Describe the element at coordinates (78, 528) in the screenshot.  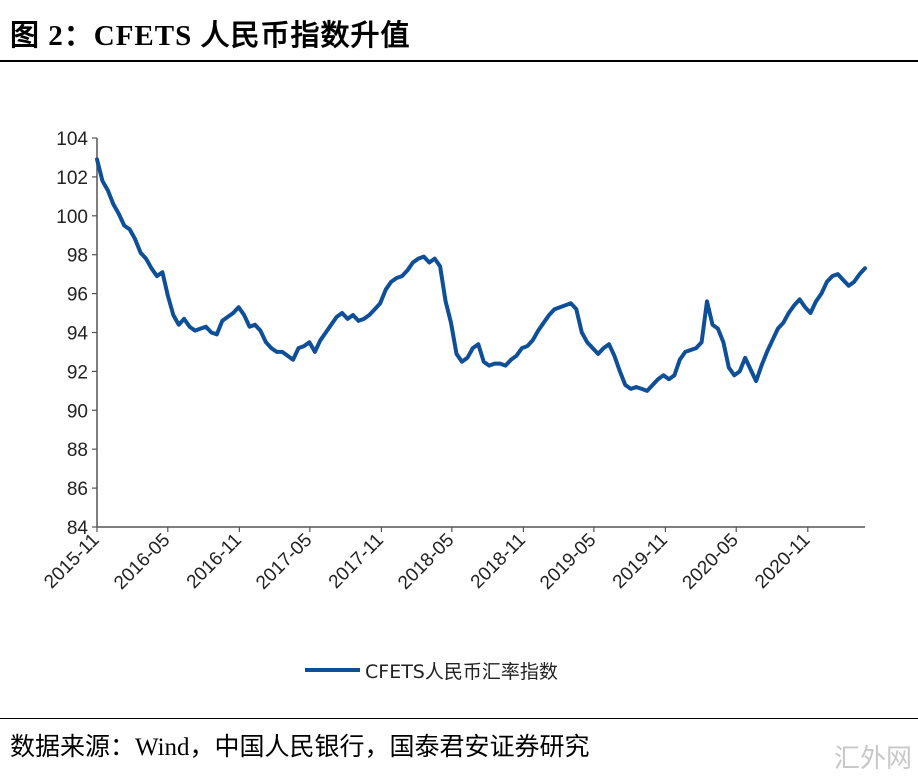
I see `y-tick-label: 84` at that location.